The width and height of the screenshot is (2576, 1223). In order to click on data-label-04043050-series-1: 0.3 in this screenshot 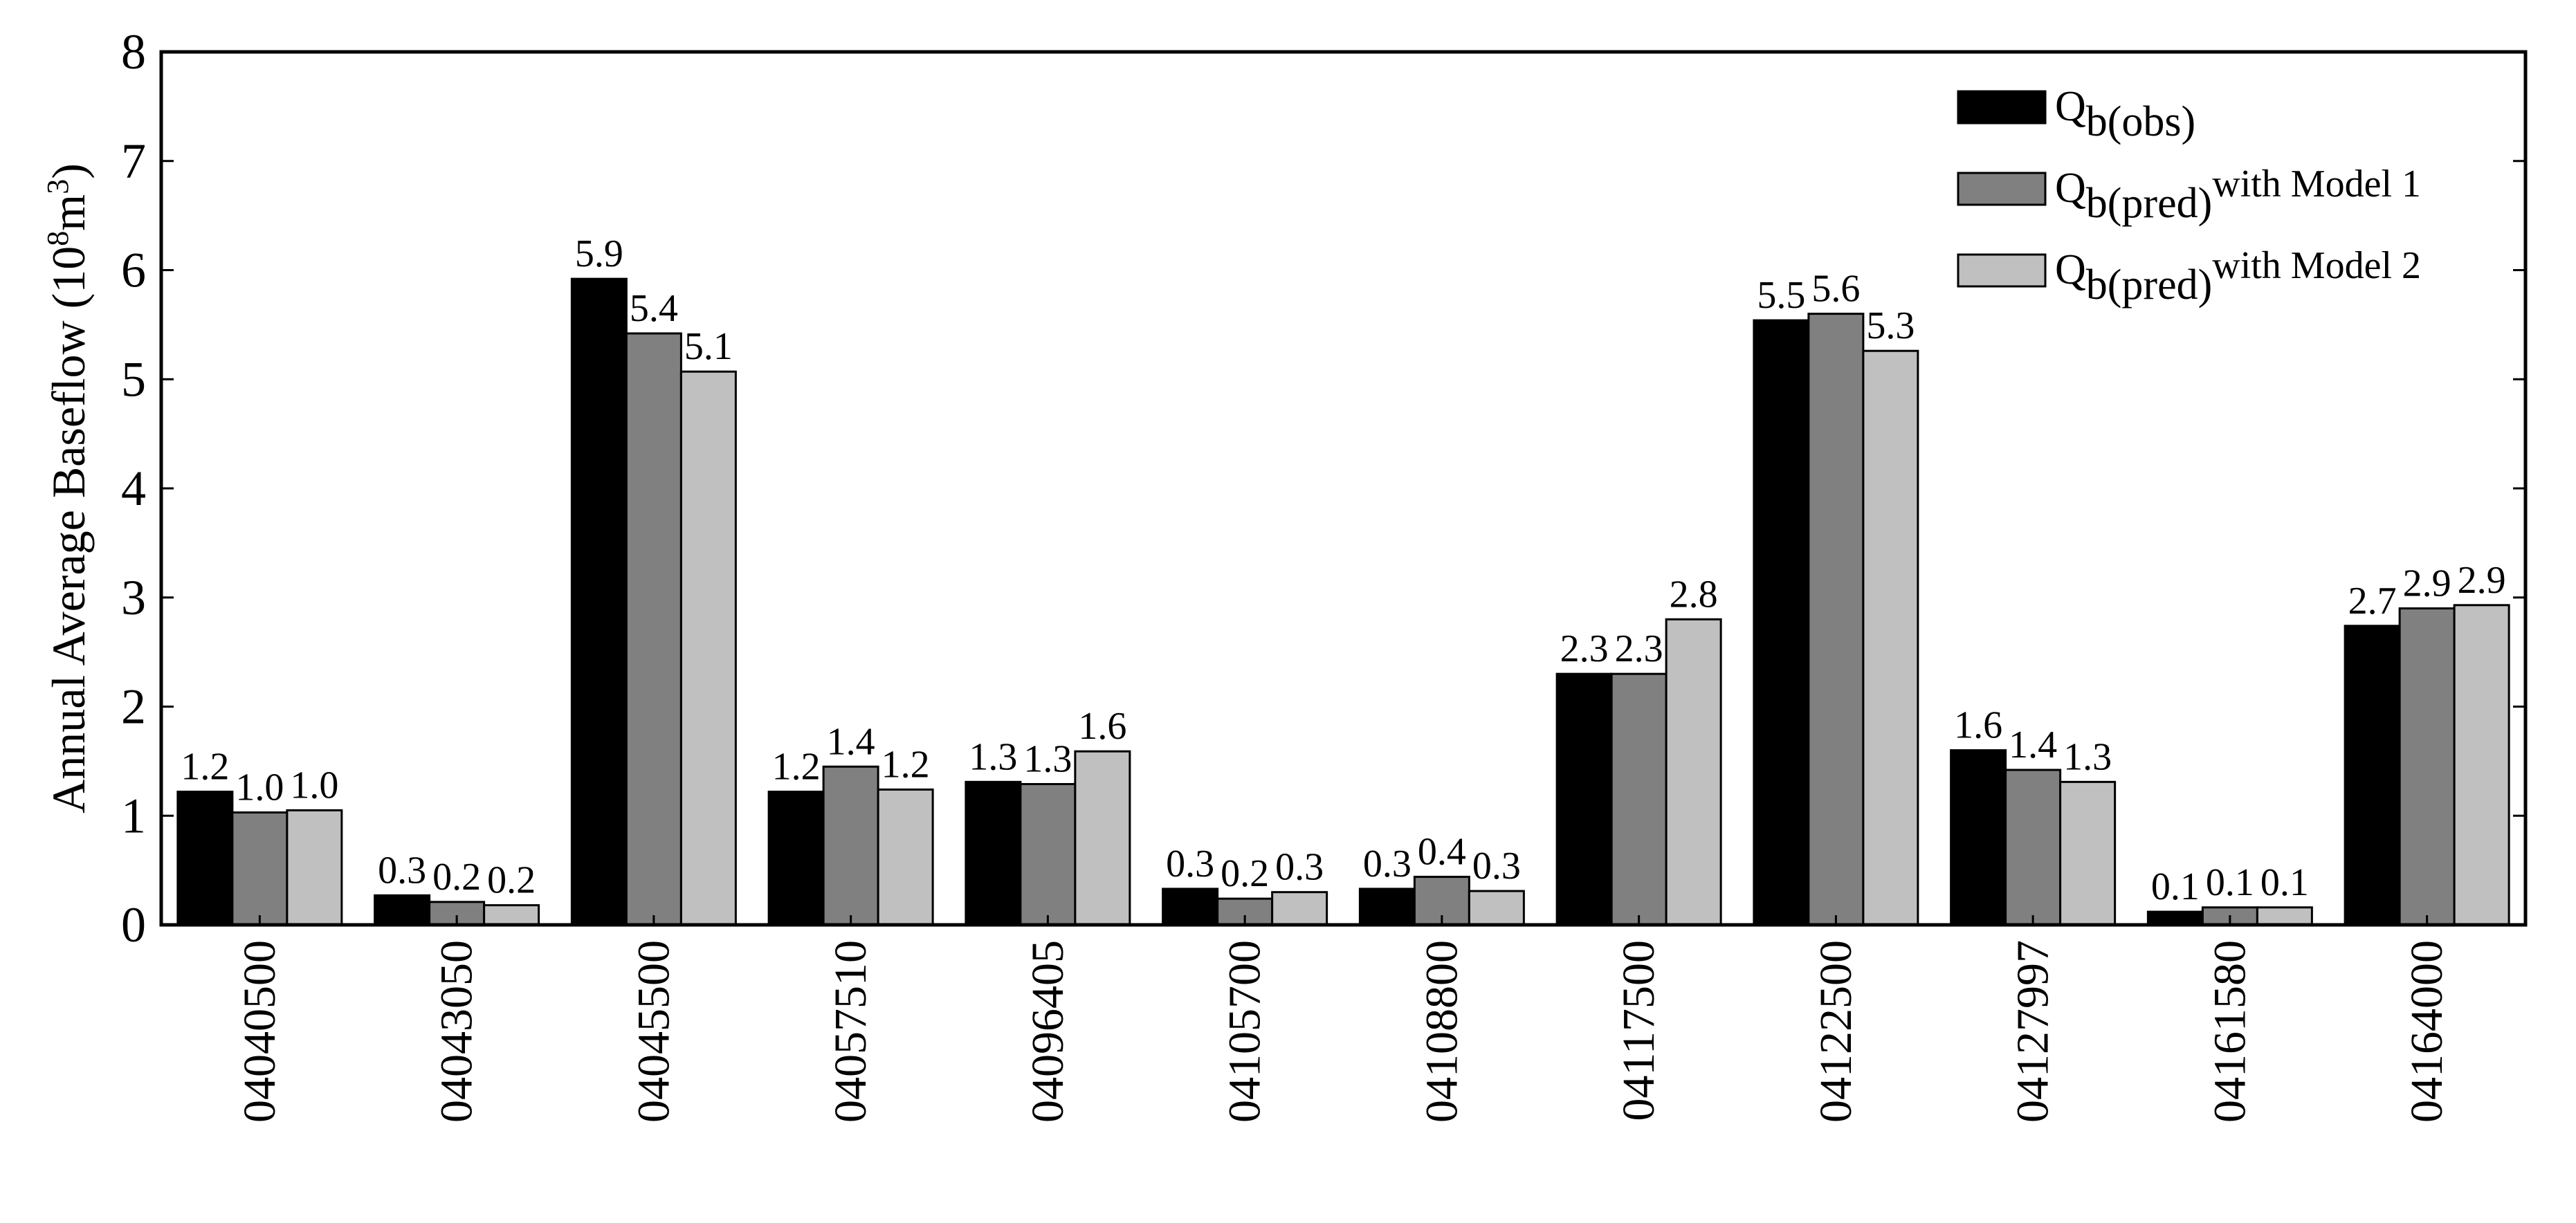, I will do `click(402, 870)`.